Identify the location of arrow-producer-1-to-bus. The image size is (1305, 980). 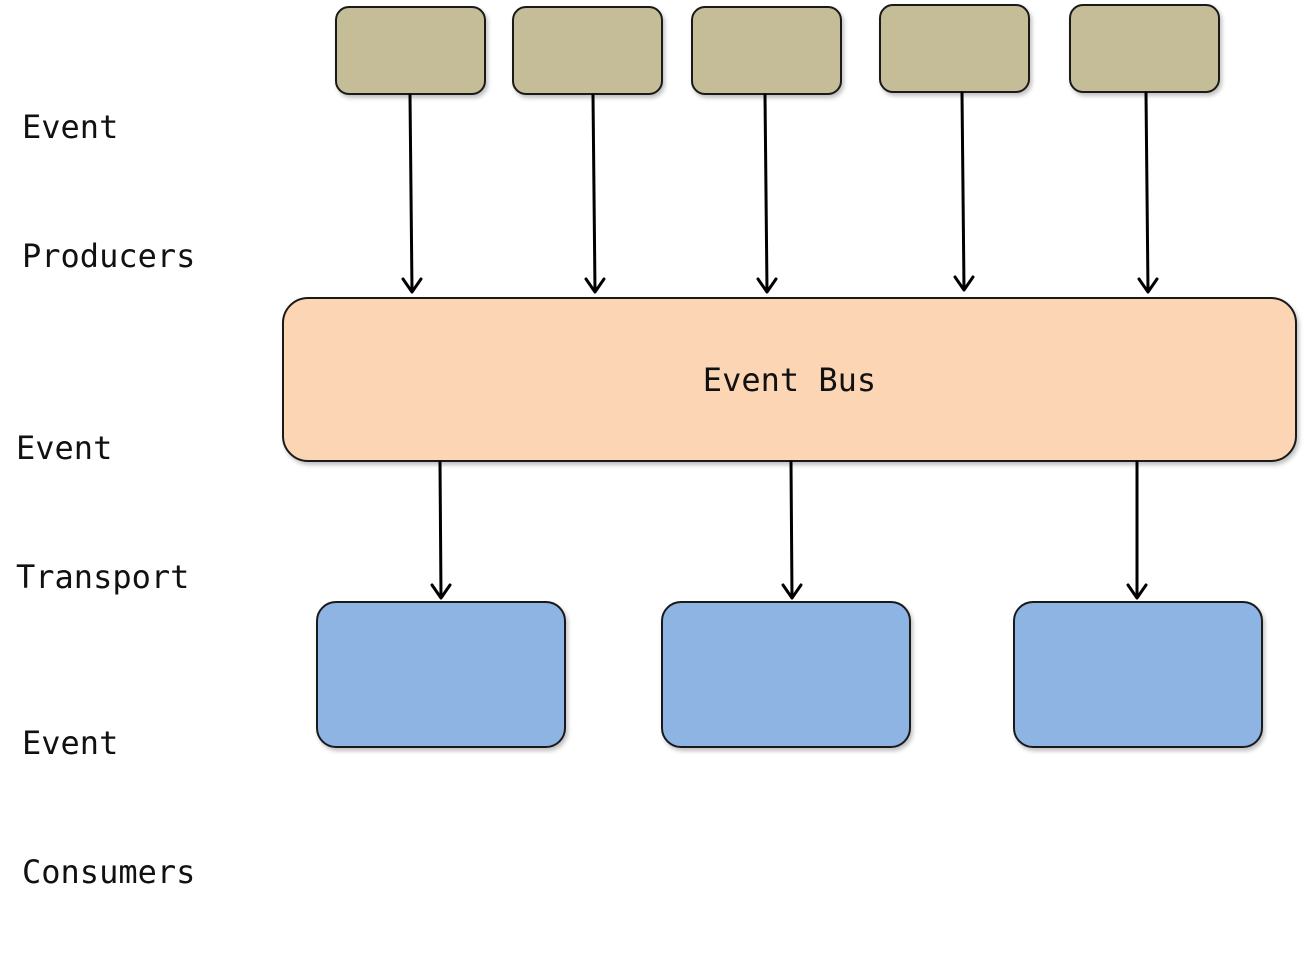
(412, 193).